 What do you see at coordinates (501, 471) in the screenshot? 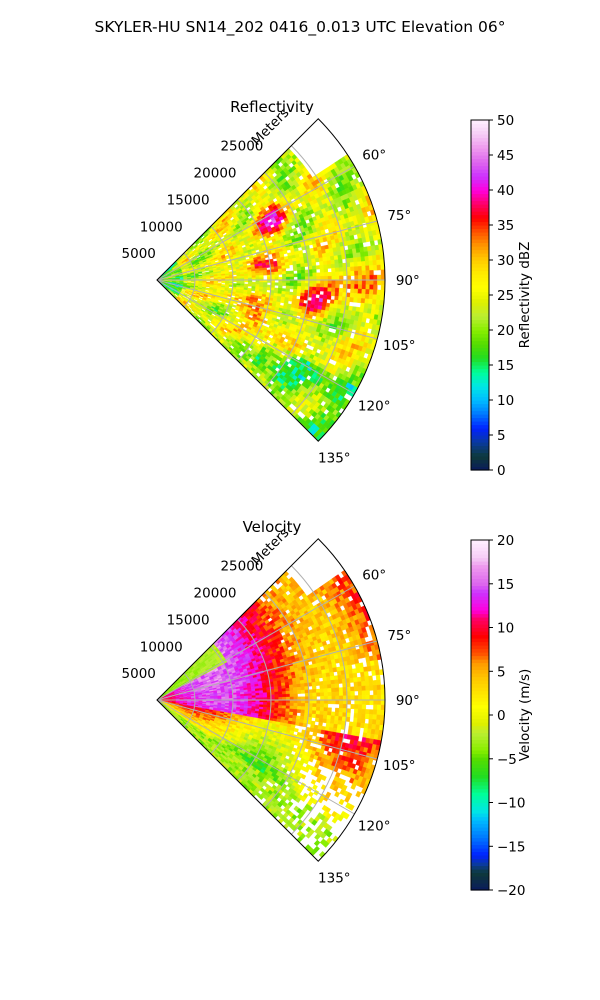
I see `colorbar-tick-label: 0` at bounding box center [501, 471].